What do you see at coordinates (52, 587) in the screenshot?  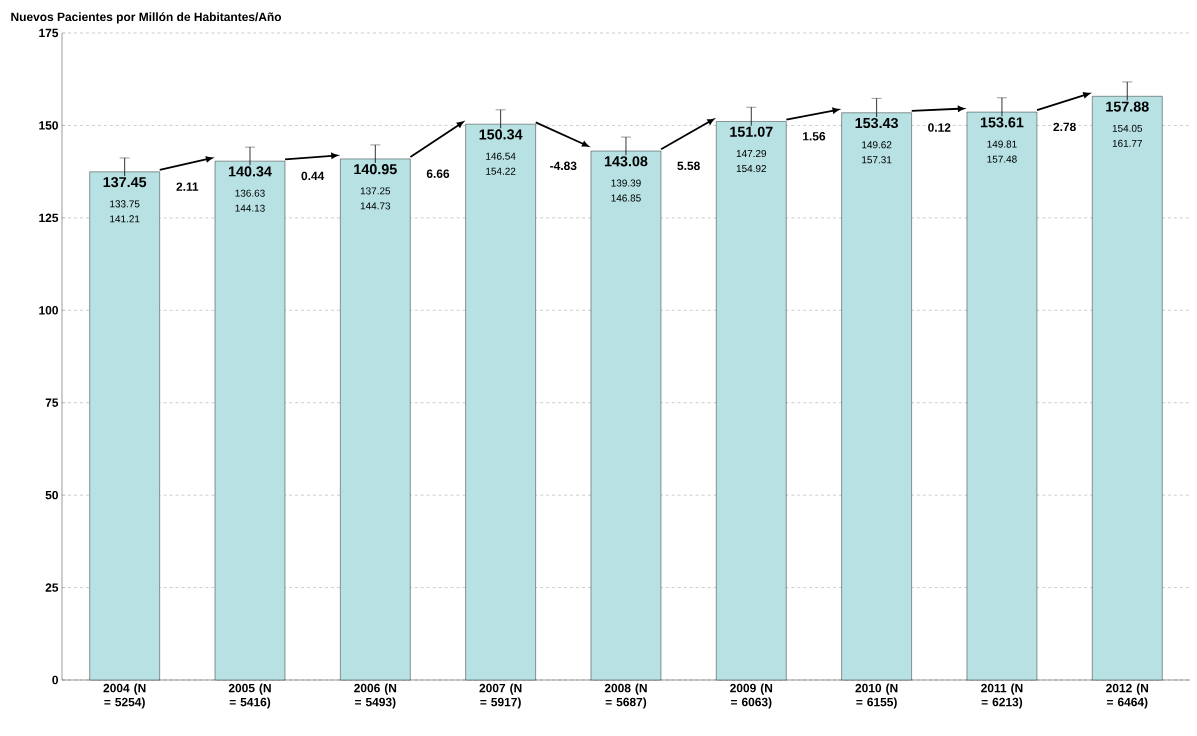 I see `y-tick-label: 25` at bounding box center [52, 587].